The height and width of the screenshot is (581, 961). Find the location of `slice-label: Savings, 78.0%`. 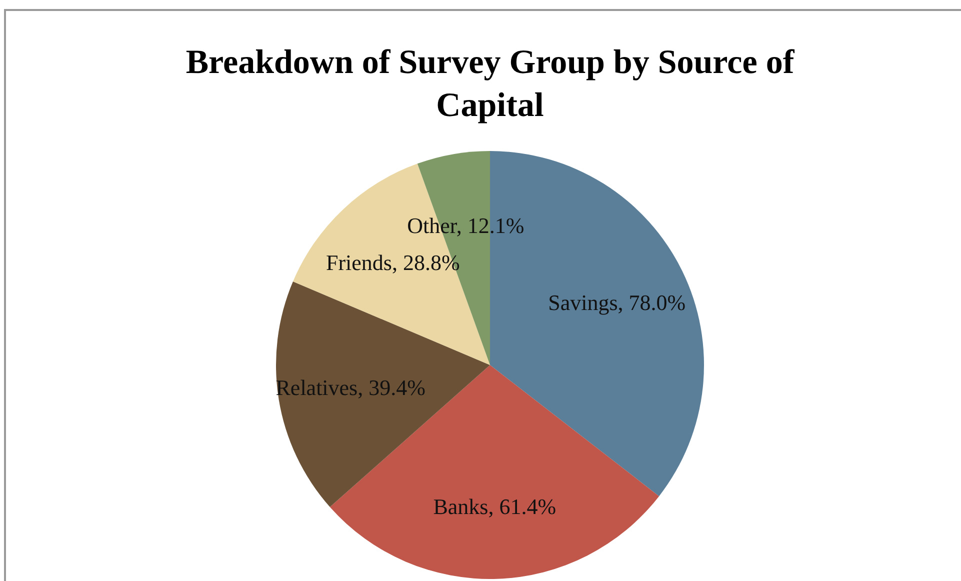

slice-label: Savings, 78.0% is located at coordinates (617, 302).